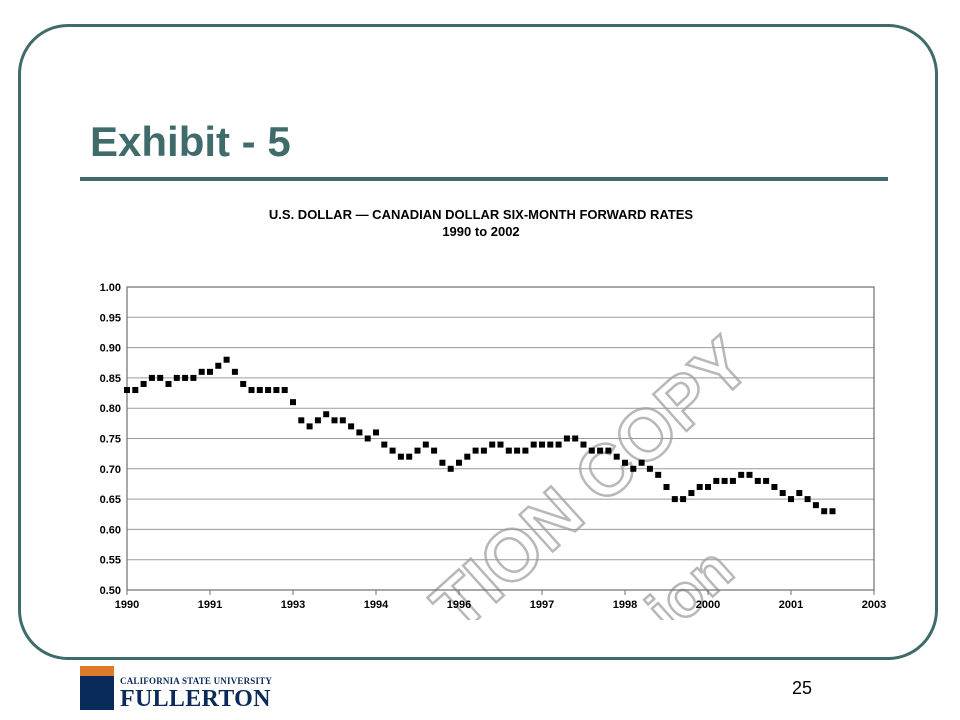  I want to click on y-tick-label: 0.55, so click(110, 561).